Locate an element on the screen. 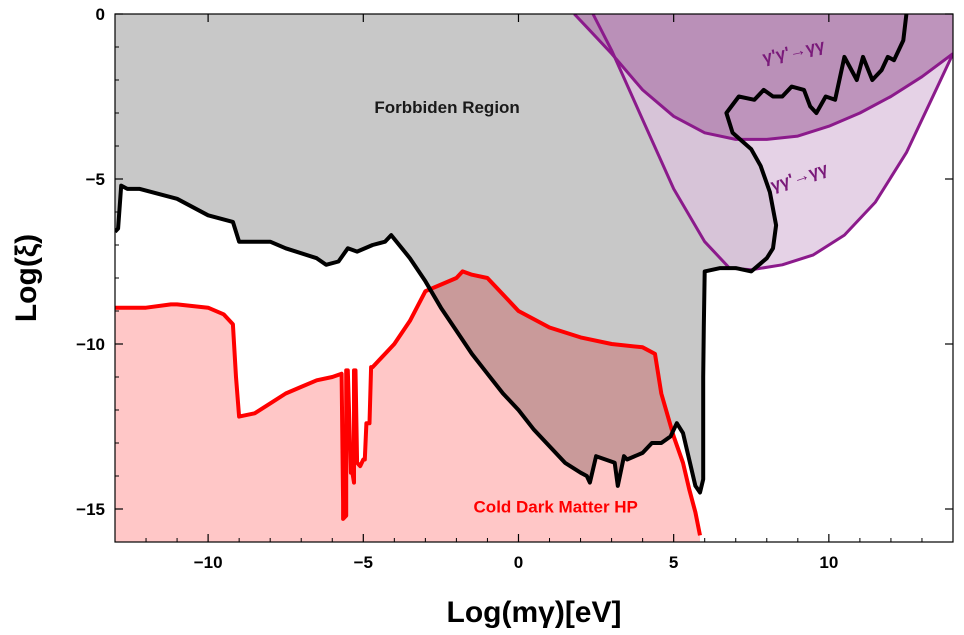 The height and width of the screenshot is (635, 964). x-tick-label: −10 is located at coordinates (208, 562).